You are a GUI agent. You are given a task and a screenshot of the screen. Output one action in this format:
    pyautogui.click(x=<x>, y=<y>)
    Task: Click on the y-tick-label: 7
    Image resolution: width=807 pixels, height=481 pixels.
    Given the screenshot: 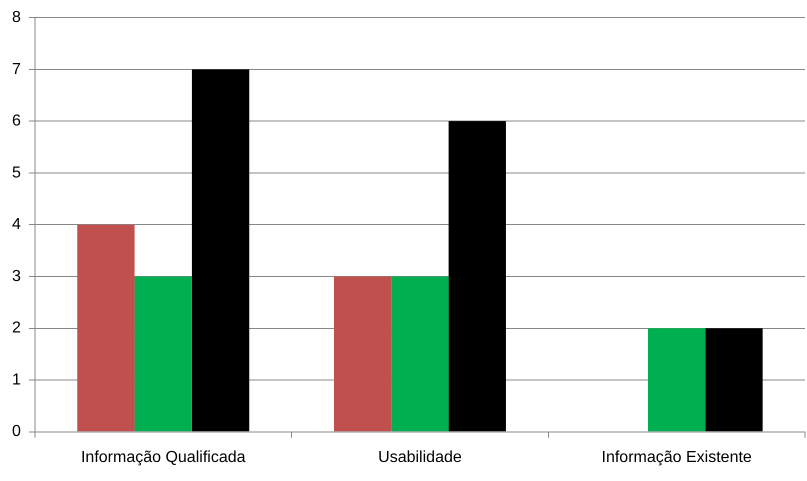 What is the action you would take?
    pyautogui.click(x=16, y=69)
    